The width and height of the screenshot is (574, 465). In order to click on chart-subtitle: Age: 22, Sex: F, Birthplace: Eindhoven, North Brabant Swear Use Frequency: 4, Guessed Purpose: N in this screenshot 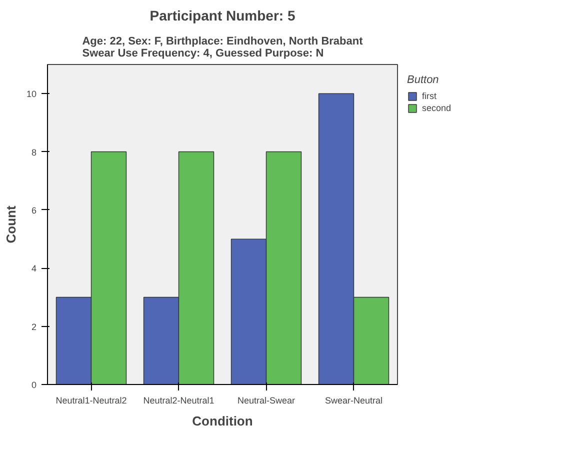, I will do `click(223, 48)`.